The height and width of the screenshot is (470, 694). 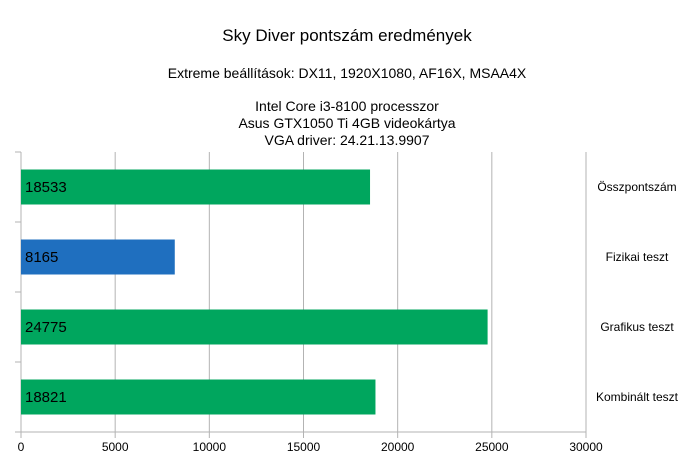 What do you see at coordinates (46, 327) in the screenshot?
I see `data-label-2: 24775` at bounding box center [46, 327].